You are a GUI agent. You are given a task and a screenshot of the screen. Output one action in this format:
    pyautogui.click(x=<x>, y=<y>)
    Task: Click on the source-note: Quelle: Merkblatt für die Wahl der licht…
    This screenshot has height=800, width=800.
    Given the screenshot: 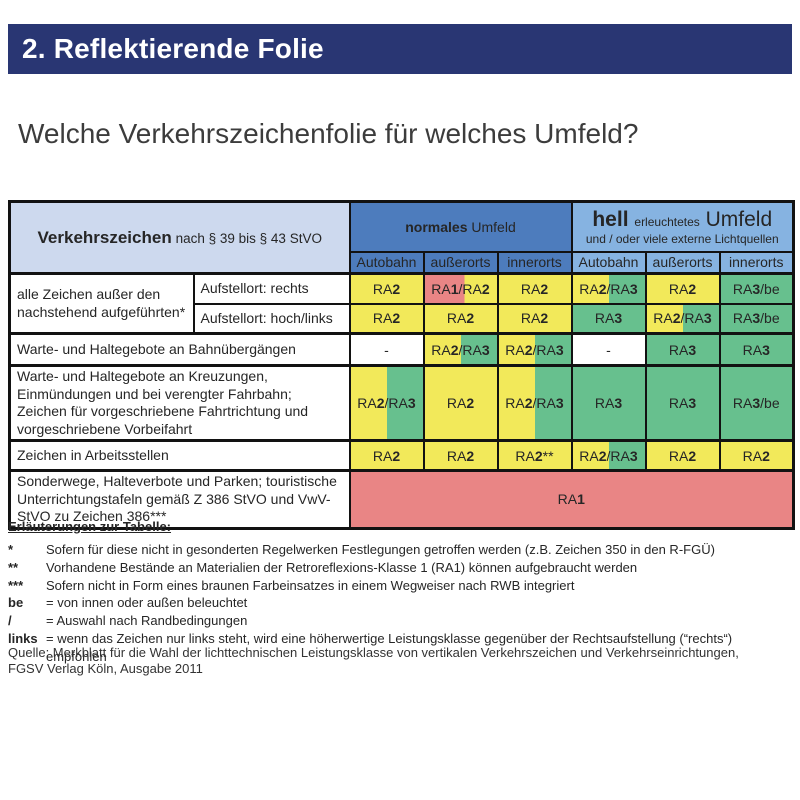 What is the action you would take?
    pyautogui.click(x=400, y=661)
    